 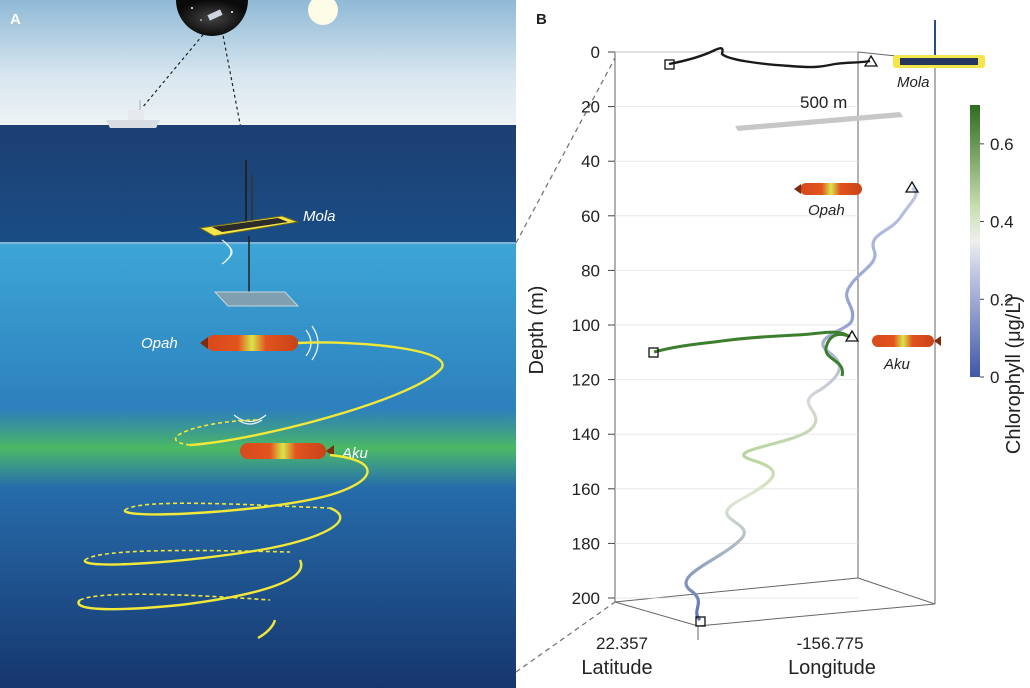 I want to click on colorbar-tick-label: 0.4, so click(x=1002, y=222).